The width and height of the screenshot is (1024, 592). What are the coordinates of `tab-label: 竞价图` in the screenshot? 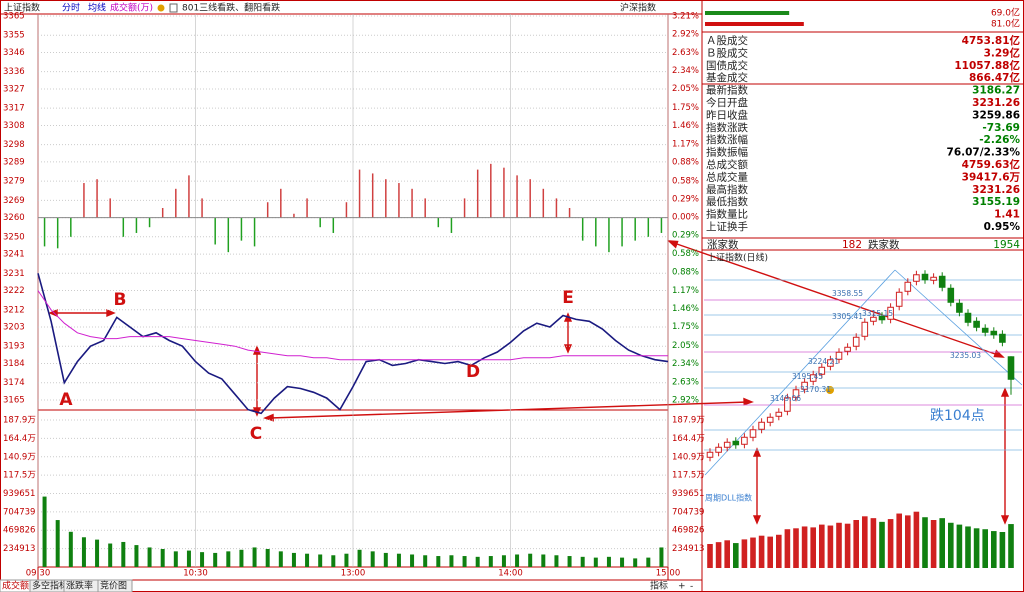 It's located at (113, 586).